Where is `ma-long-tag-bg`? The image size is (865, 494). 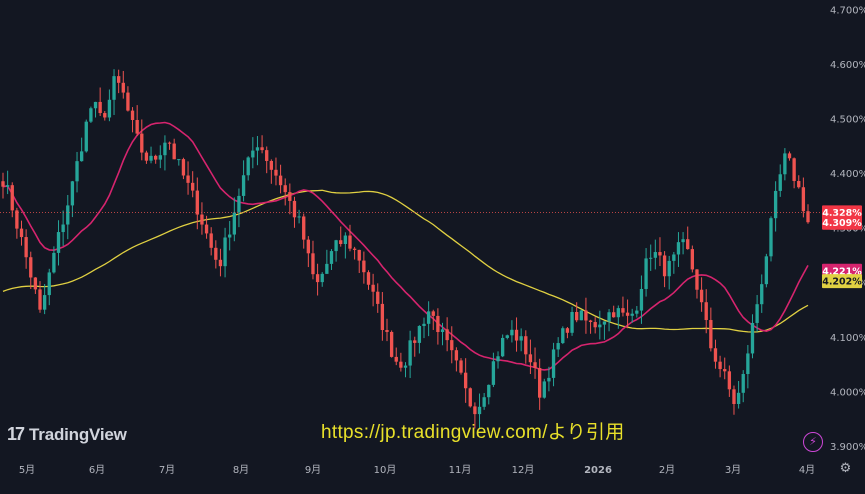 ma-long-tag-bg is located at coordinates (842, 281).